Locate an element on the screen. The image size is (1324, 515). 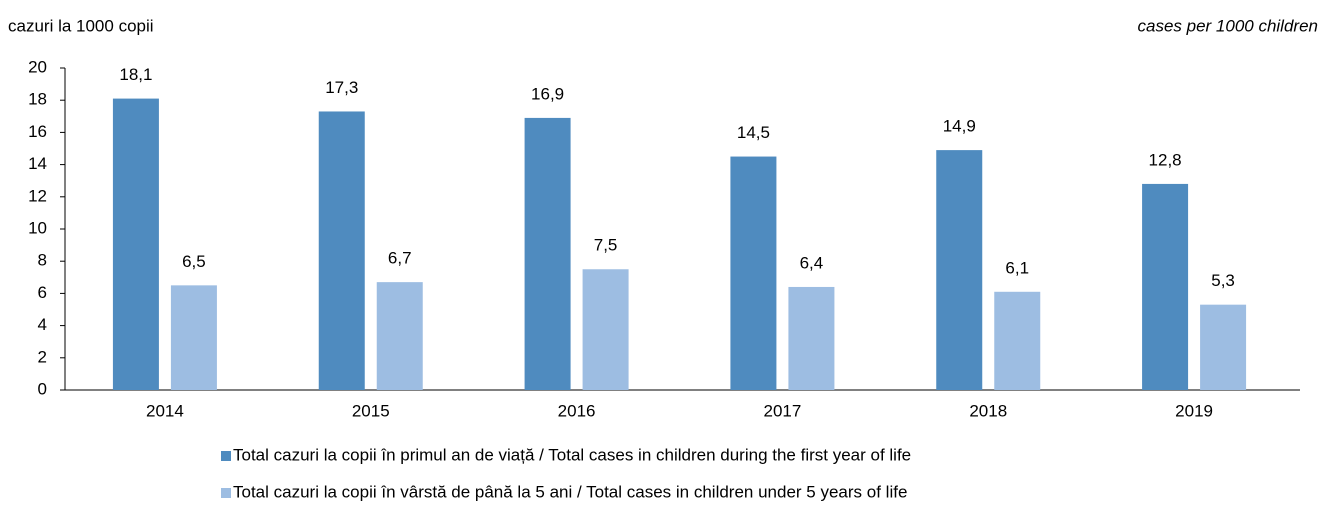
data-label: 17,3 is located at coordinates (341, 87).